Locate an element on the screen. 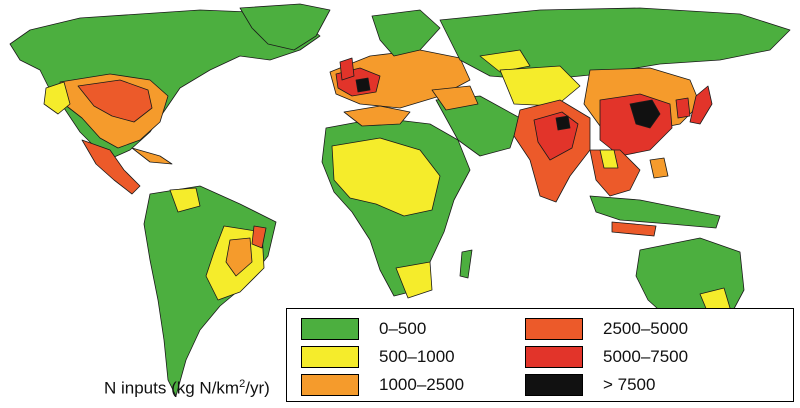  europe-black is located at coordinates (363, 85).